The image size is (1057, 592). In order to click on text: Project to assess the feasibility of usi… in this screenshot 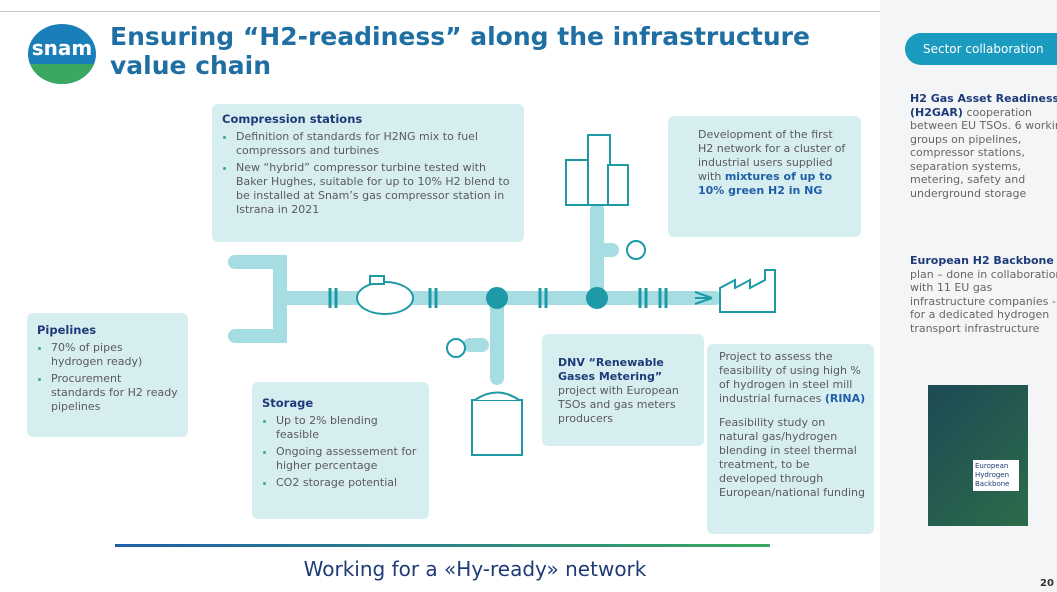, I will do `click(790, 377)`.